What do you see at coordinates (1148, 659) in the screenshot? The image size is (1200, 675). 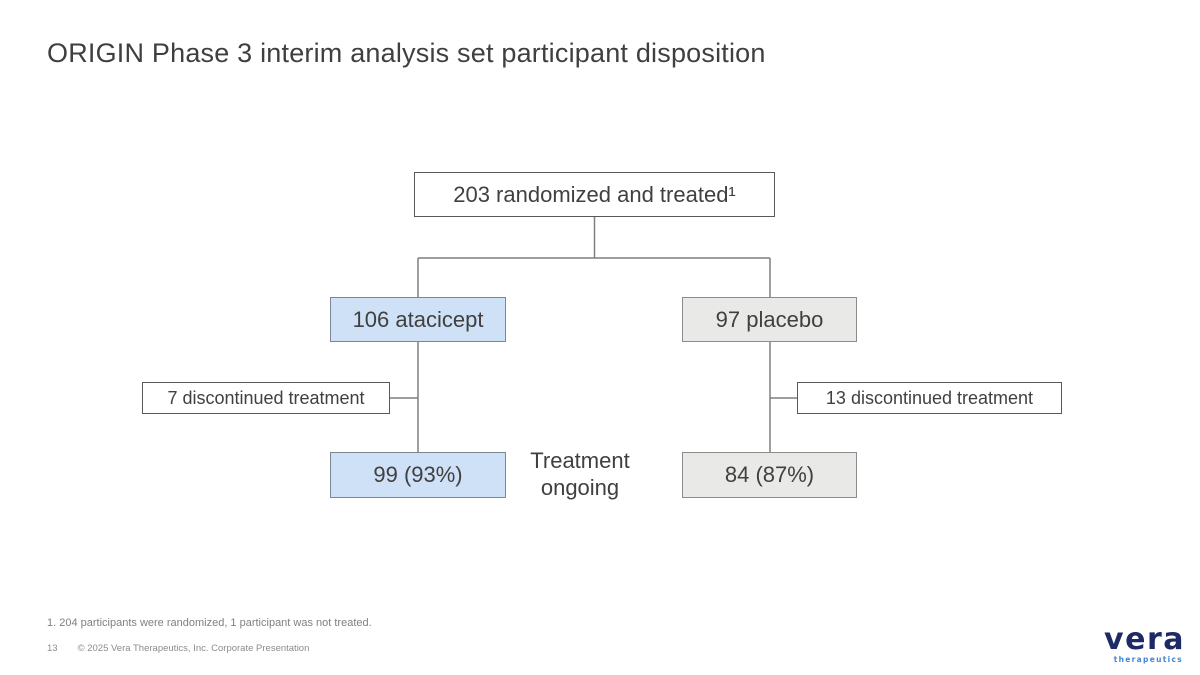 I see `vera-logo-subbrand: therapeutics` at bounding box center [1148, 659].